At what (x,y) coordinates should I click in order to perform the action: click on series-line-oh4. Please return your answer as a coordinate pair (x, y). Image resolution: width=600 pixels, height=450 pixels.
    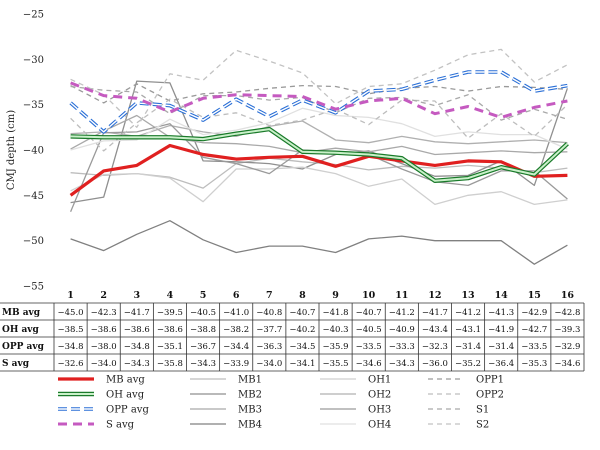
    Looking at the image, I should click on (319, 129).